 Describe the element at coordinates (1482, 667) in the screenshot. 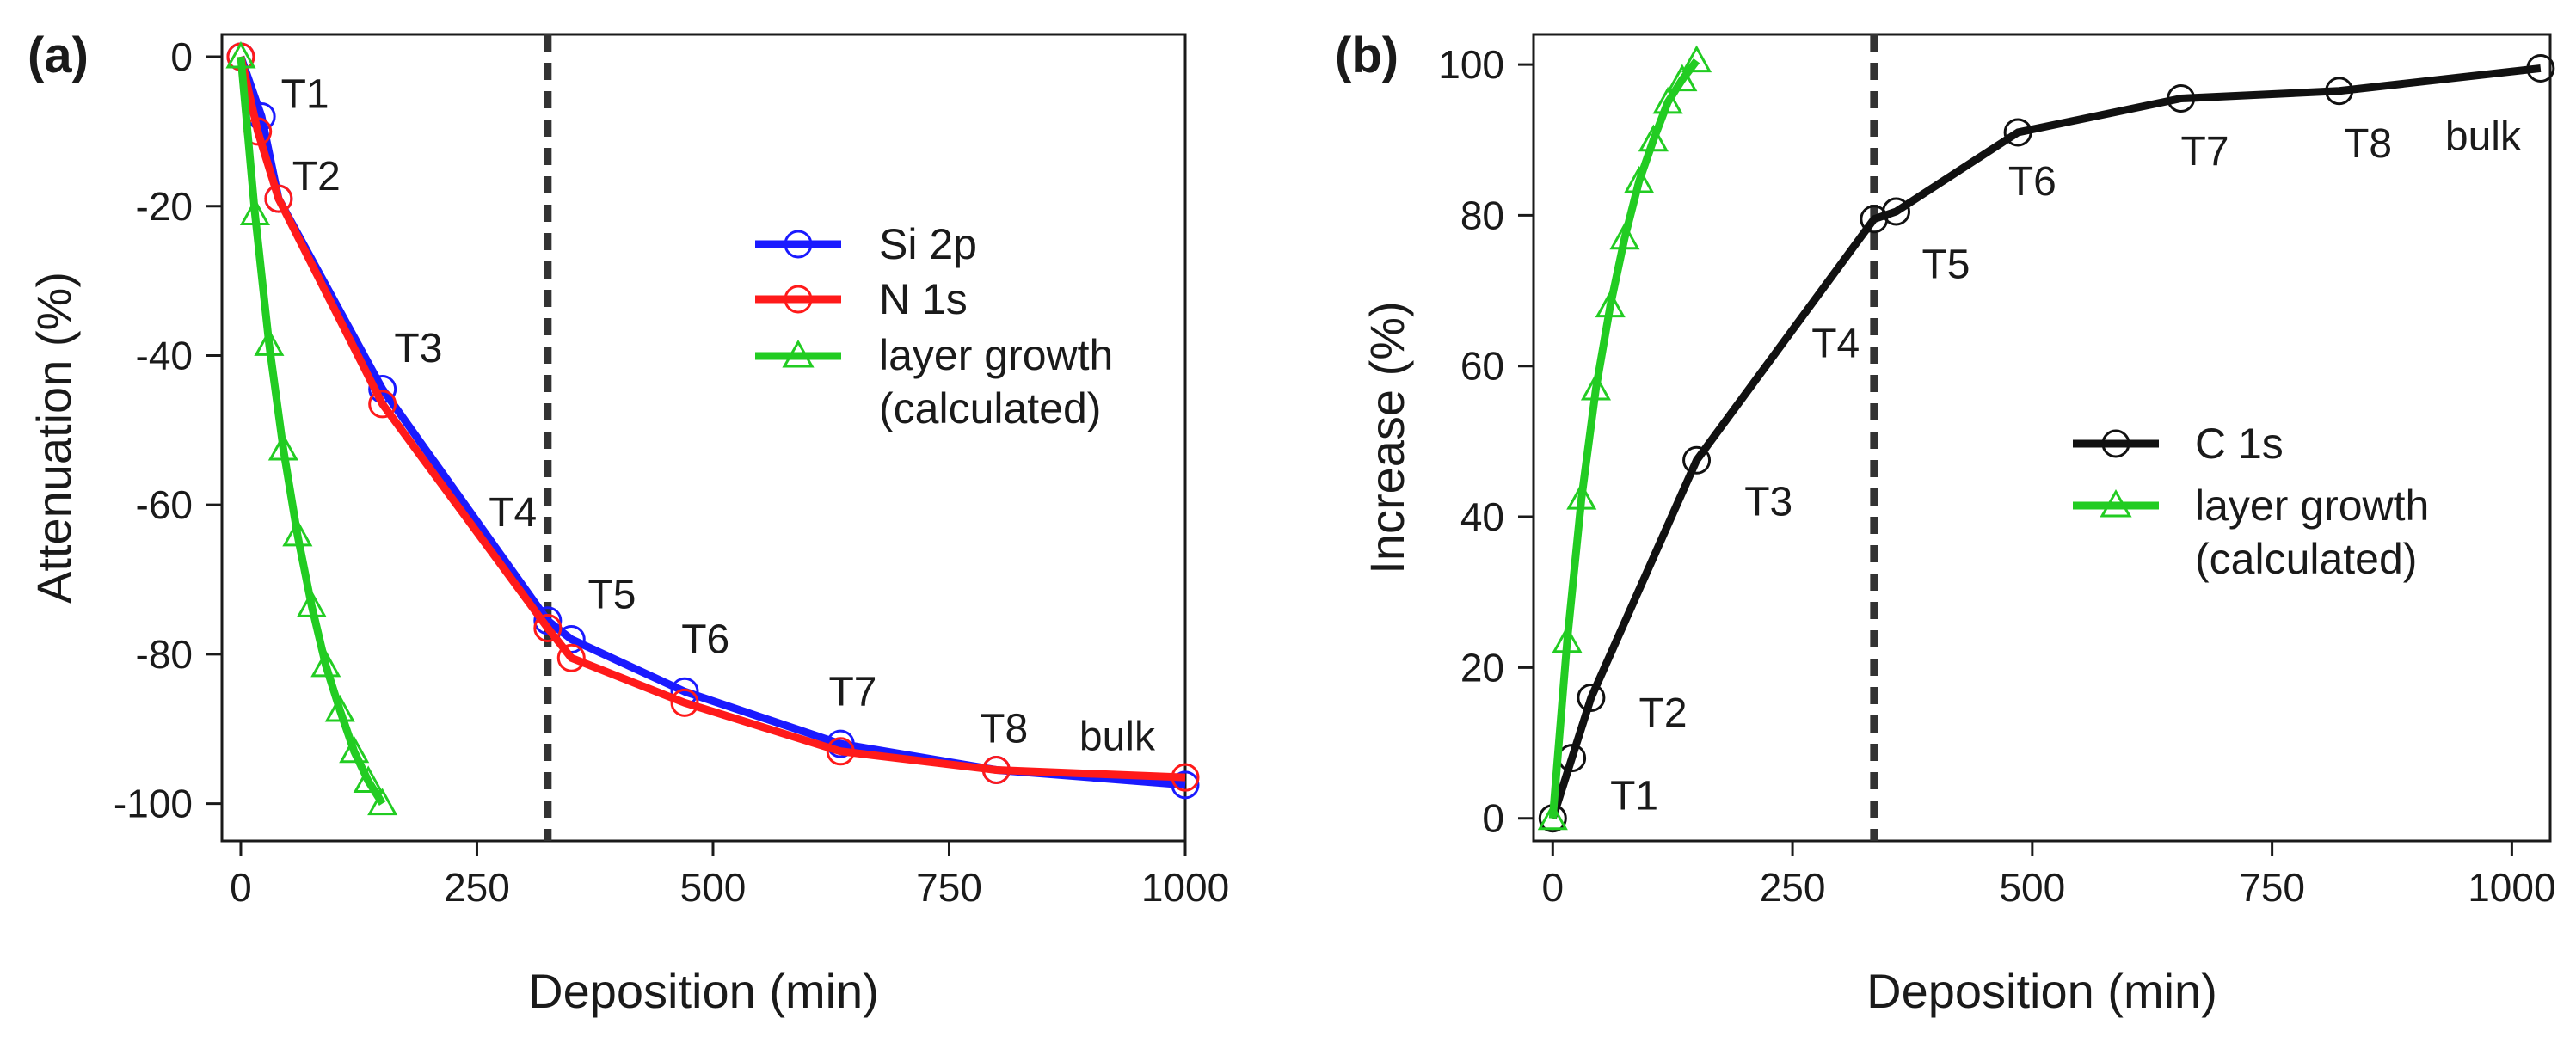

I see `panel-b-y-tick-label: 20` at that location.